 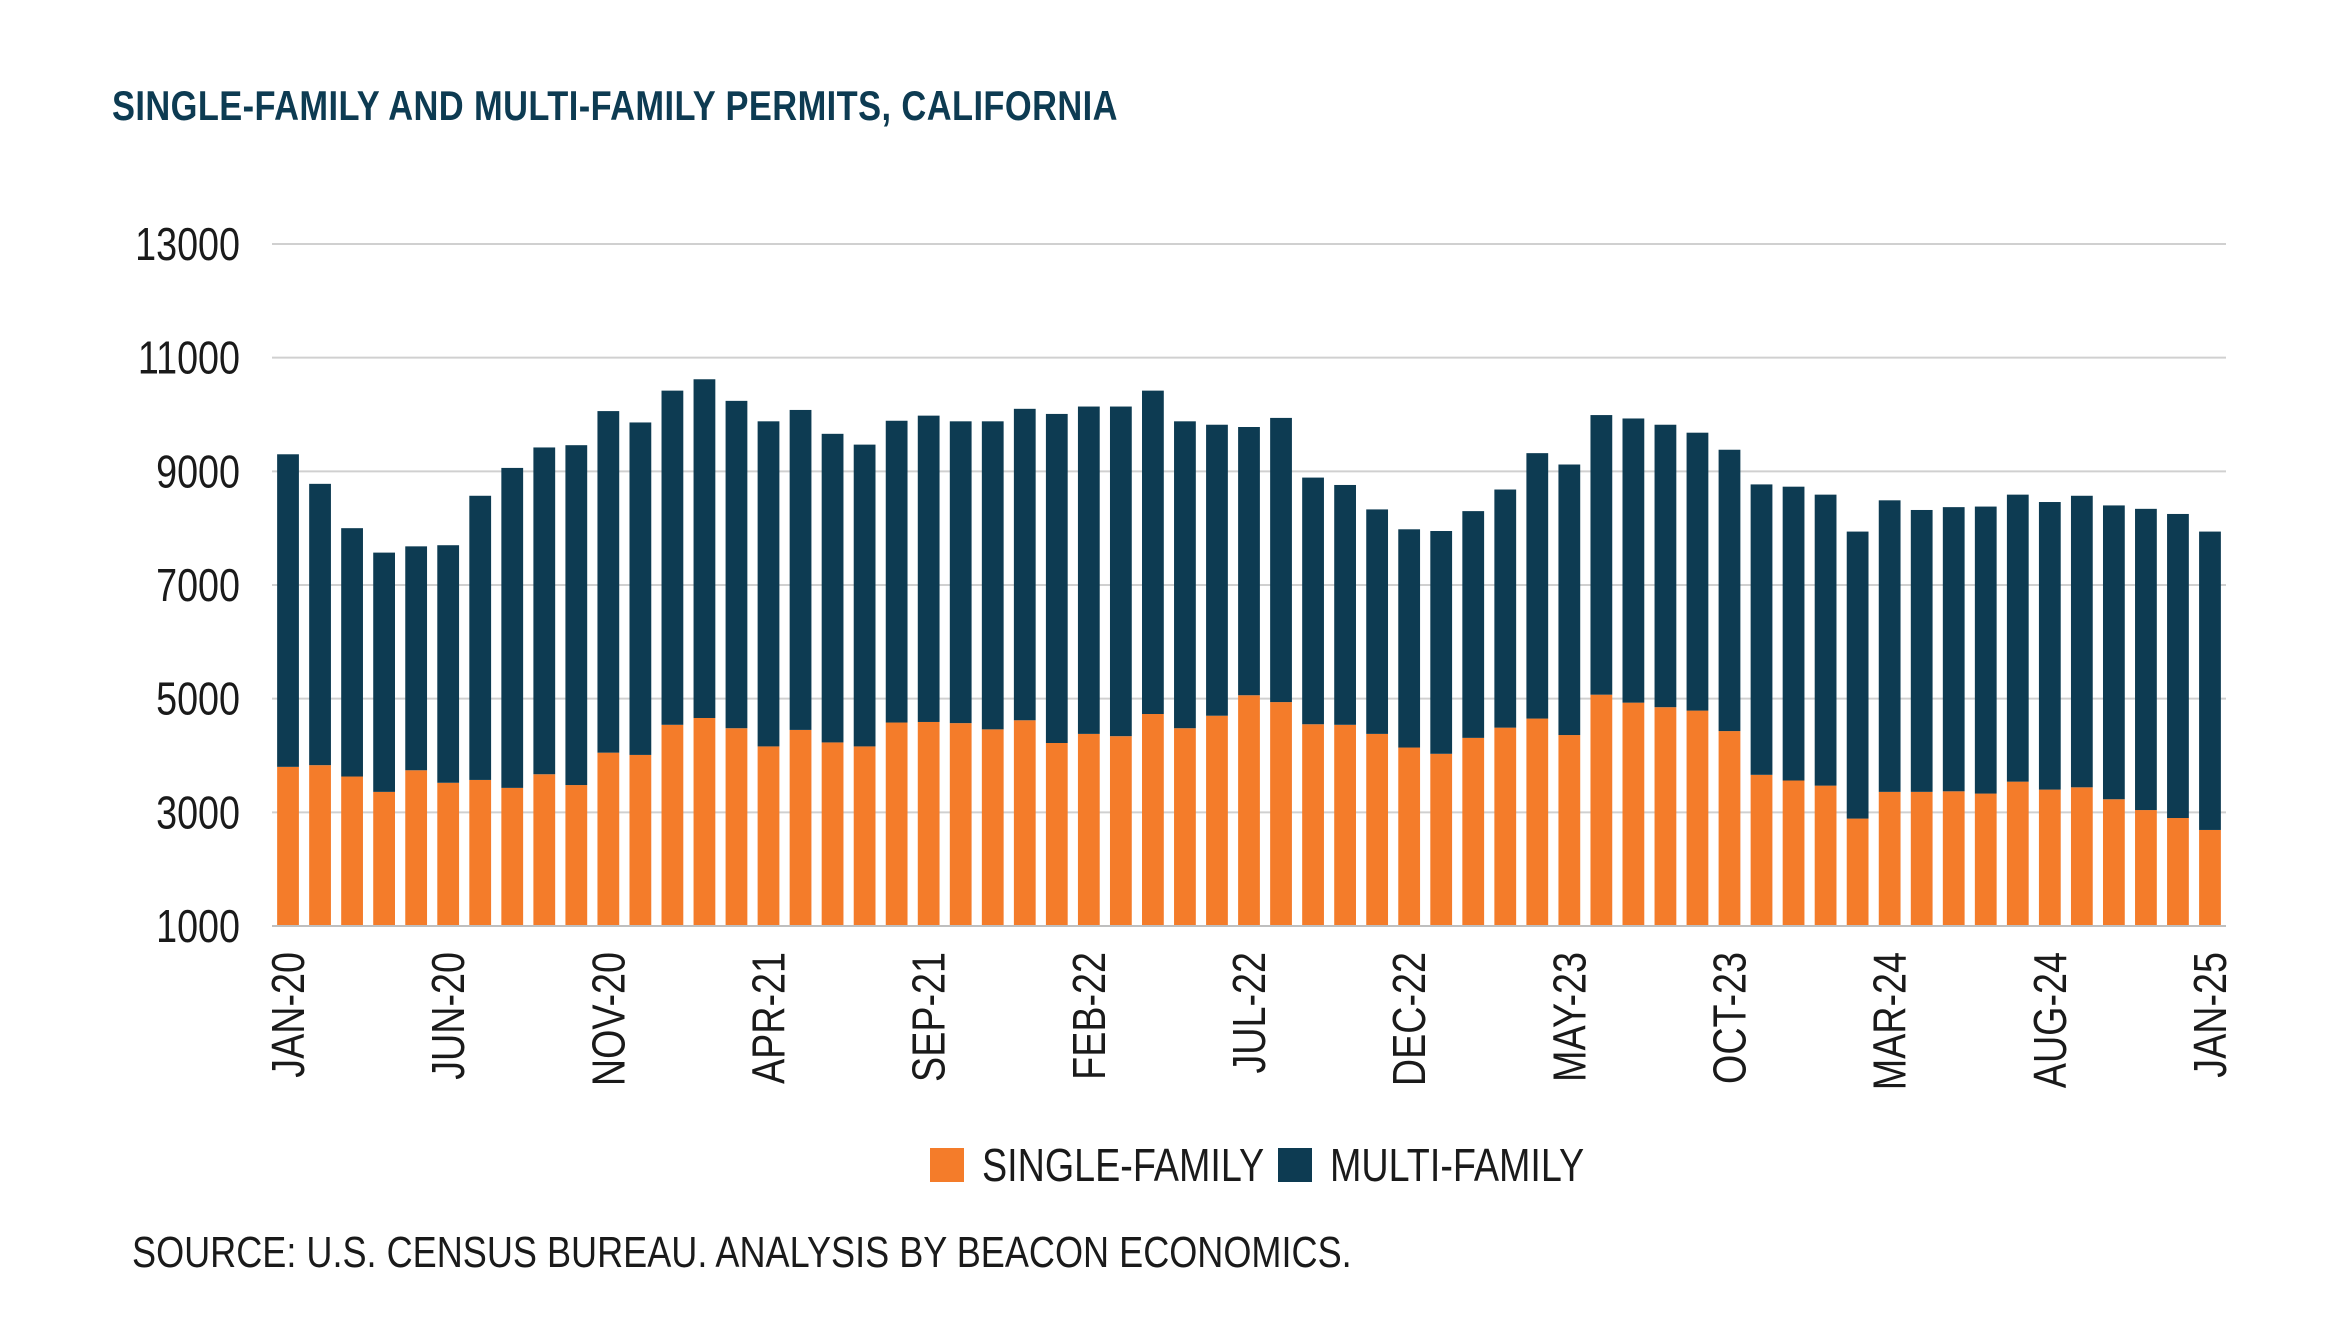 What do you see at coordinates (1123, 1164) in the screenshot?
I see `legend-label: SINGLE-FAMILY` at bounding box center [1123, 1164].